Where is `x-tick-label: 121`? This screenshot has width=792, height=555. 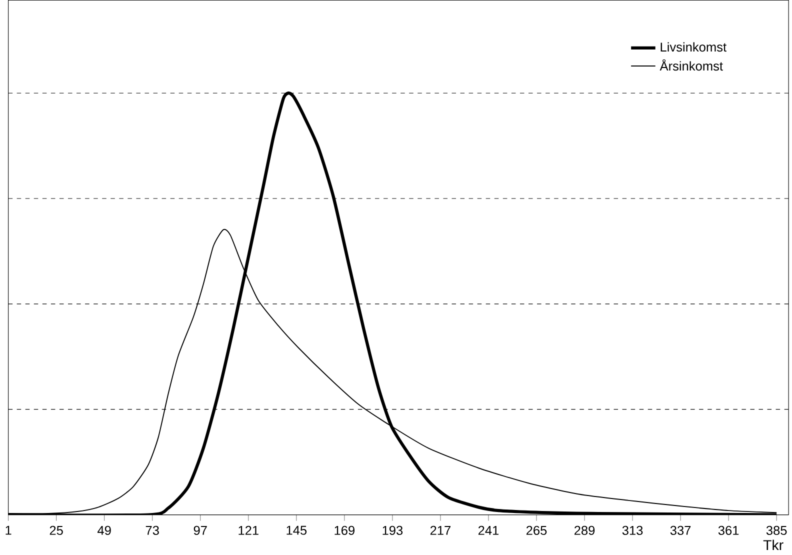
x-tick-label: 121 is located at coordinates (248, 530).